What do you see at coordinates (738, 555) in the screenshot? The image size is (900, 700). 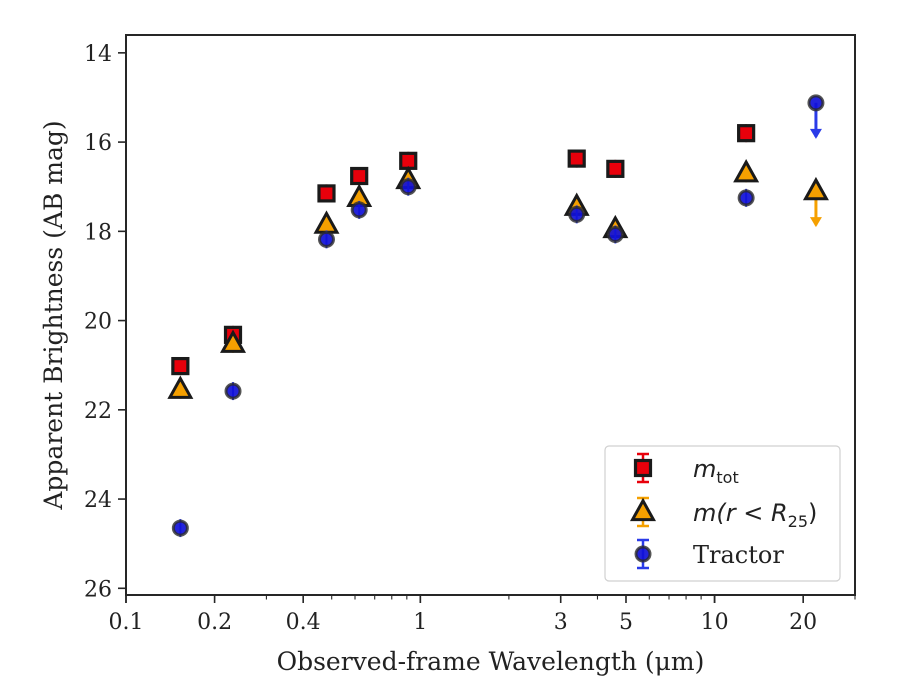 I see `legend-label-tractor: Tractor` at bounding box center [738, 555].